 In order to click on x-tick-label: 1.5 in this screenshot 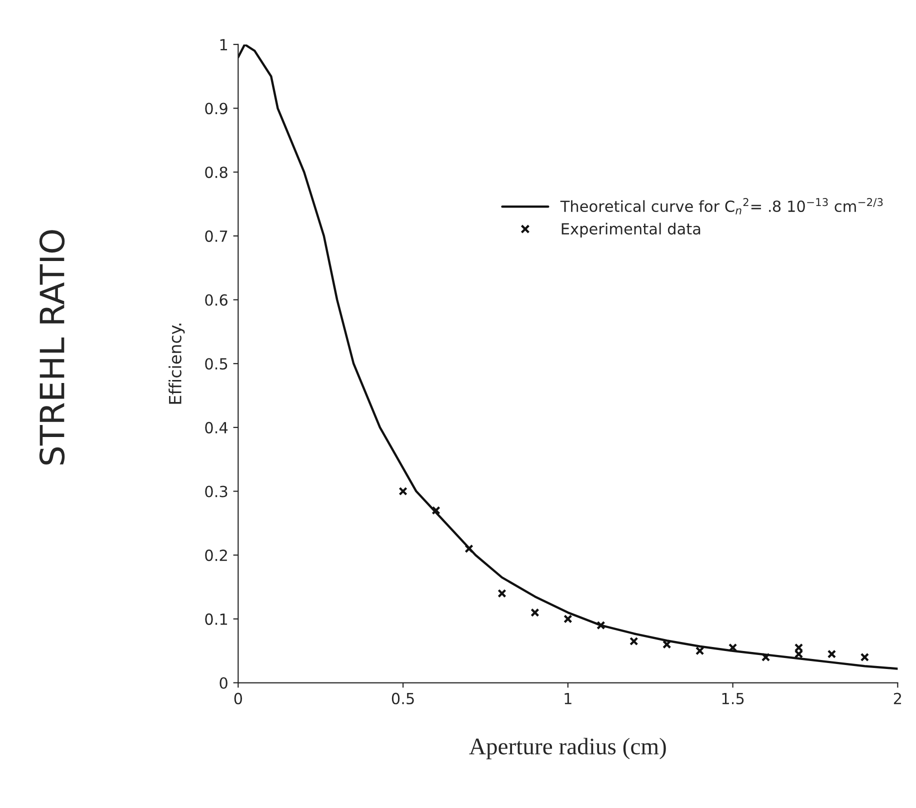, I will do `click(733, 698)`.